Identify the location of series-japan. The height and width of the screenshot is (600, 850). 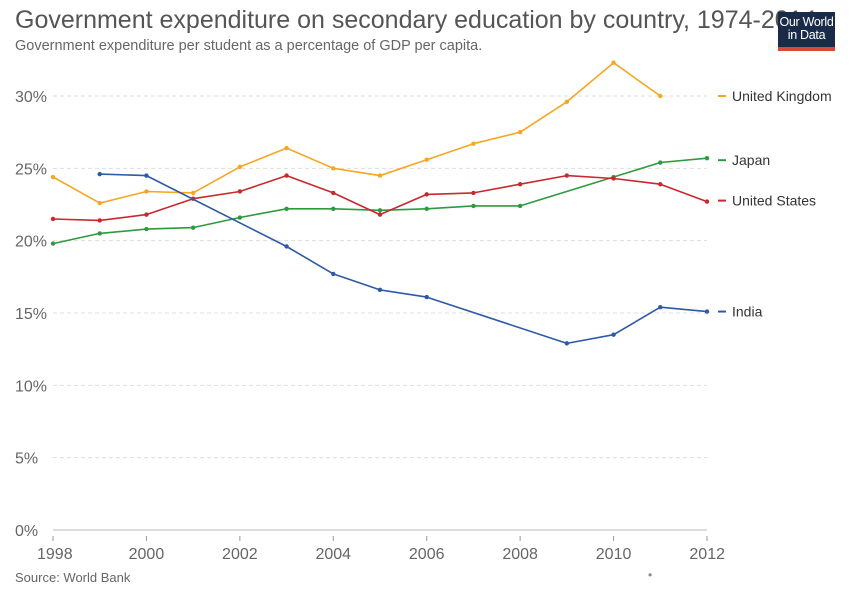
(380, 201).